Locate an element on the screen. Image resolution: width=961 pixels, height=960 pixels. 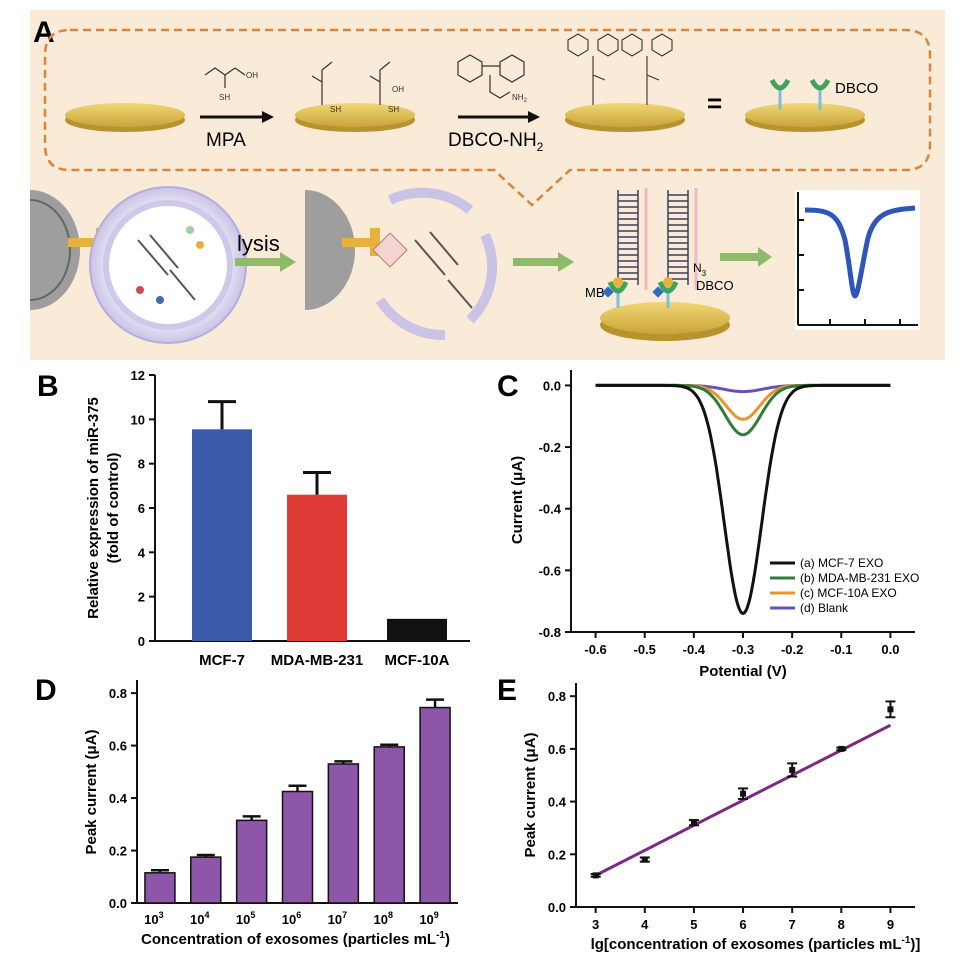
reagent-mpa-label: MPA is located at coordinates (226, 140).